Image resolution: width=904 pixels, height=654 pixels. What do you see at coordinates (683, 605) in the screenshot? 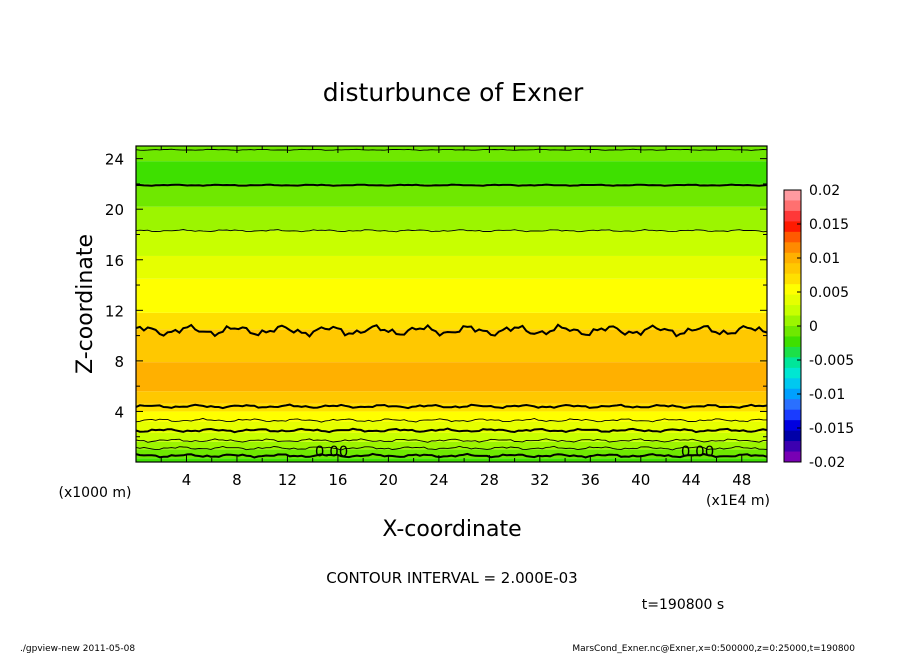
I see `time-text: t=190800 s` at bounding box center [683, 605].